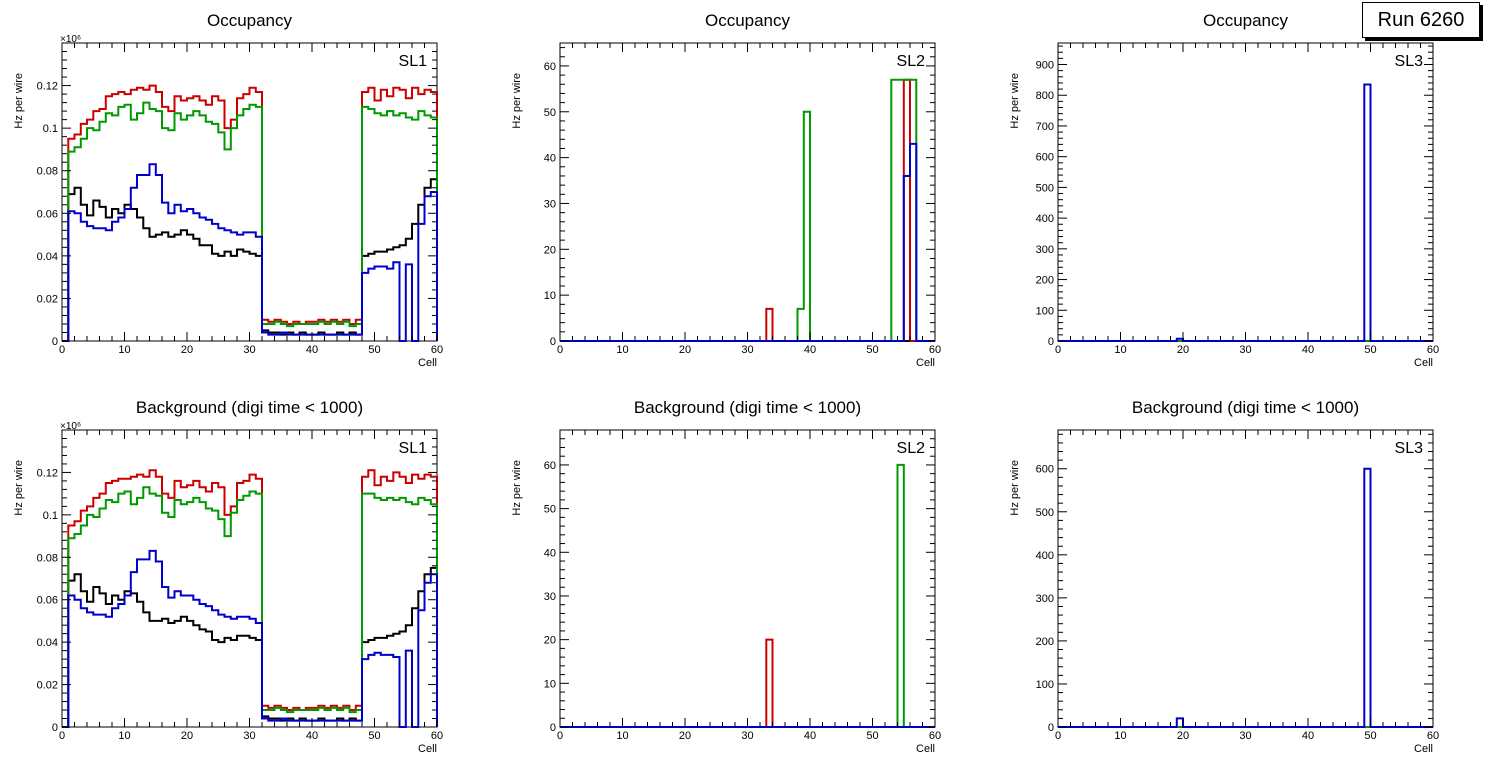 Image resolution: width=1496 pixels, height=772 pixels. Describe the element at coordinates (47, 257) in the screenshot. I see `y-tick-label: 0.04` at that location.